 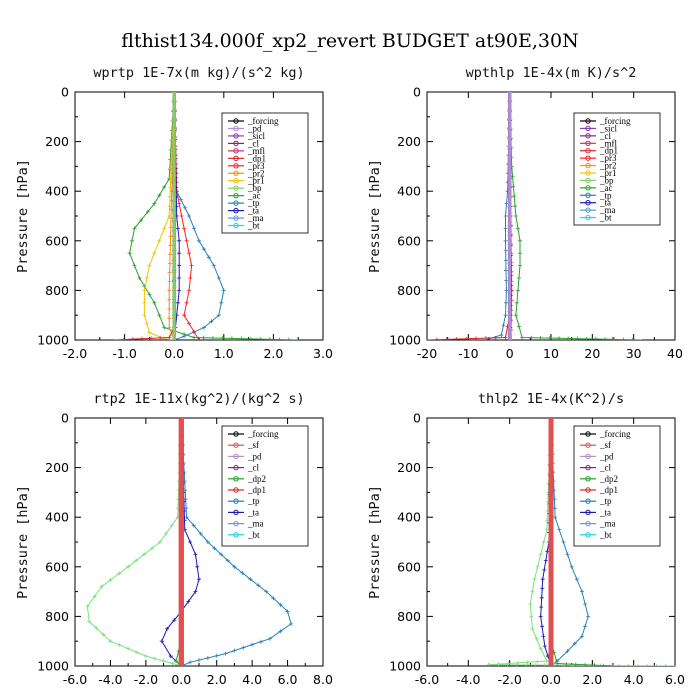 I want to click on legend-box, so click(x=617, y=169).